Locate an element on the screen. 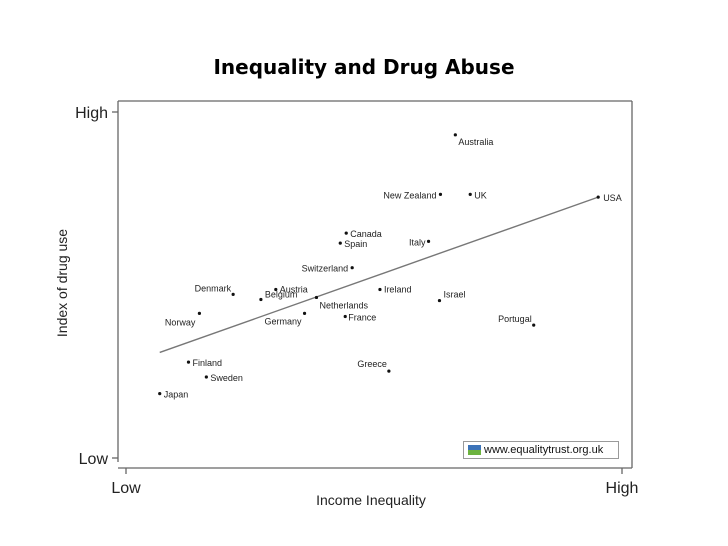 The image size is (728, 546). point-label-austria: Austria is located at coordinates (294, 289).